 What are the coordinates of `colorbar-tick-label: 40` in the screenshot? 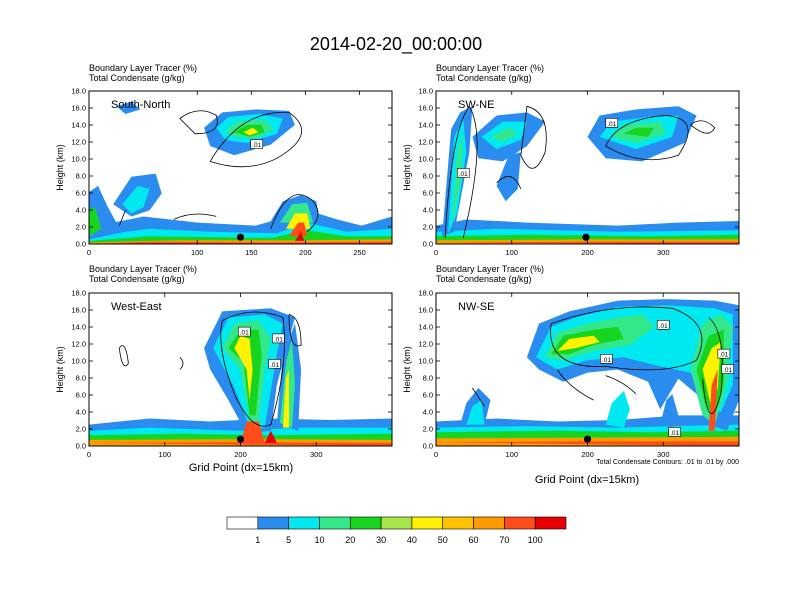 It's located at (412, 540).